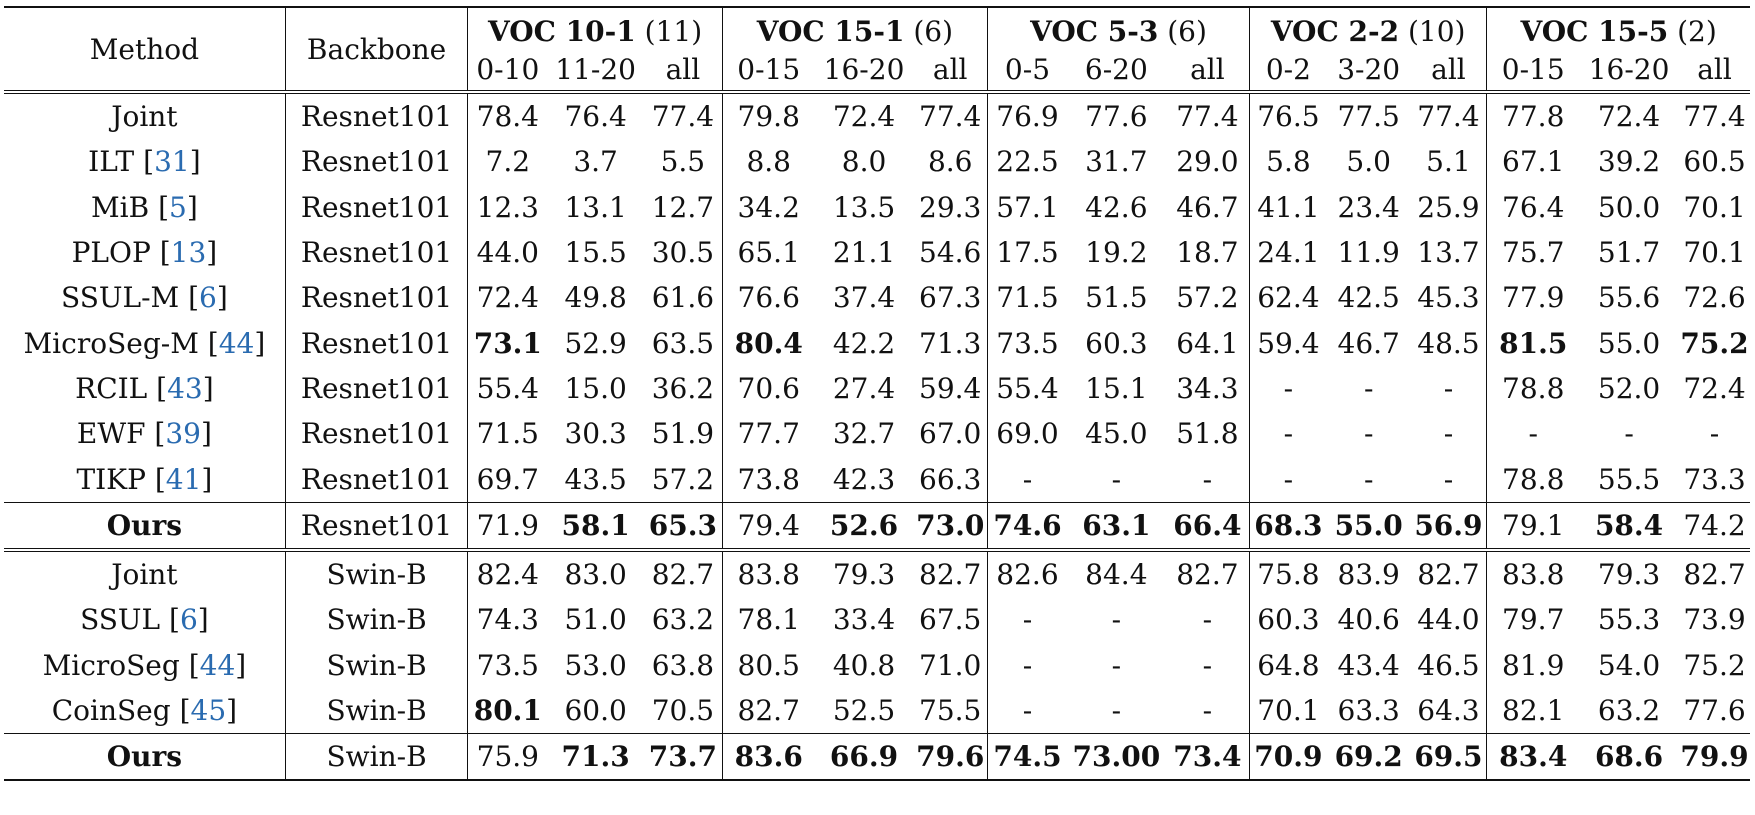  Describe the element at coordinates (178, 207) in the screenshot. I see `citation: 5` at that location.